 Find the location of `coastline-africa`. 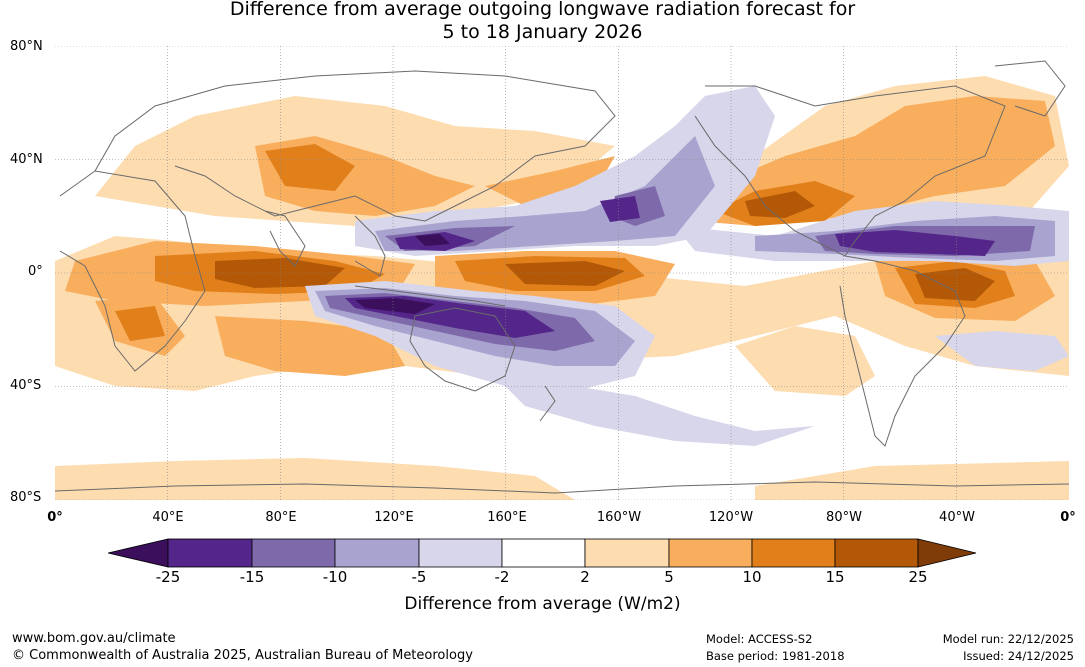

coastline-africa is located at coordinates (132, 271).